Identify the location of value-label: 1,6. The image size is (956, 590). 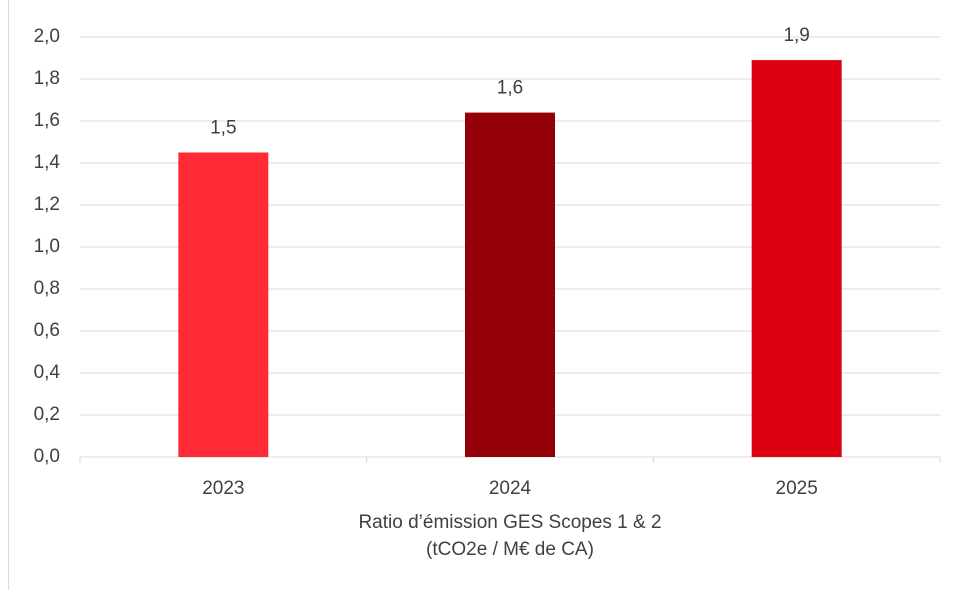
(510, 88).